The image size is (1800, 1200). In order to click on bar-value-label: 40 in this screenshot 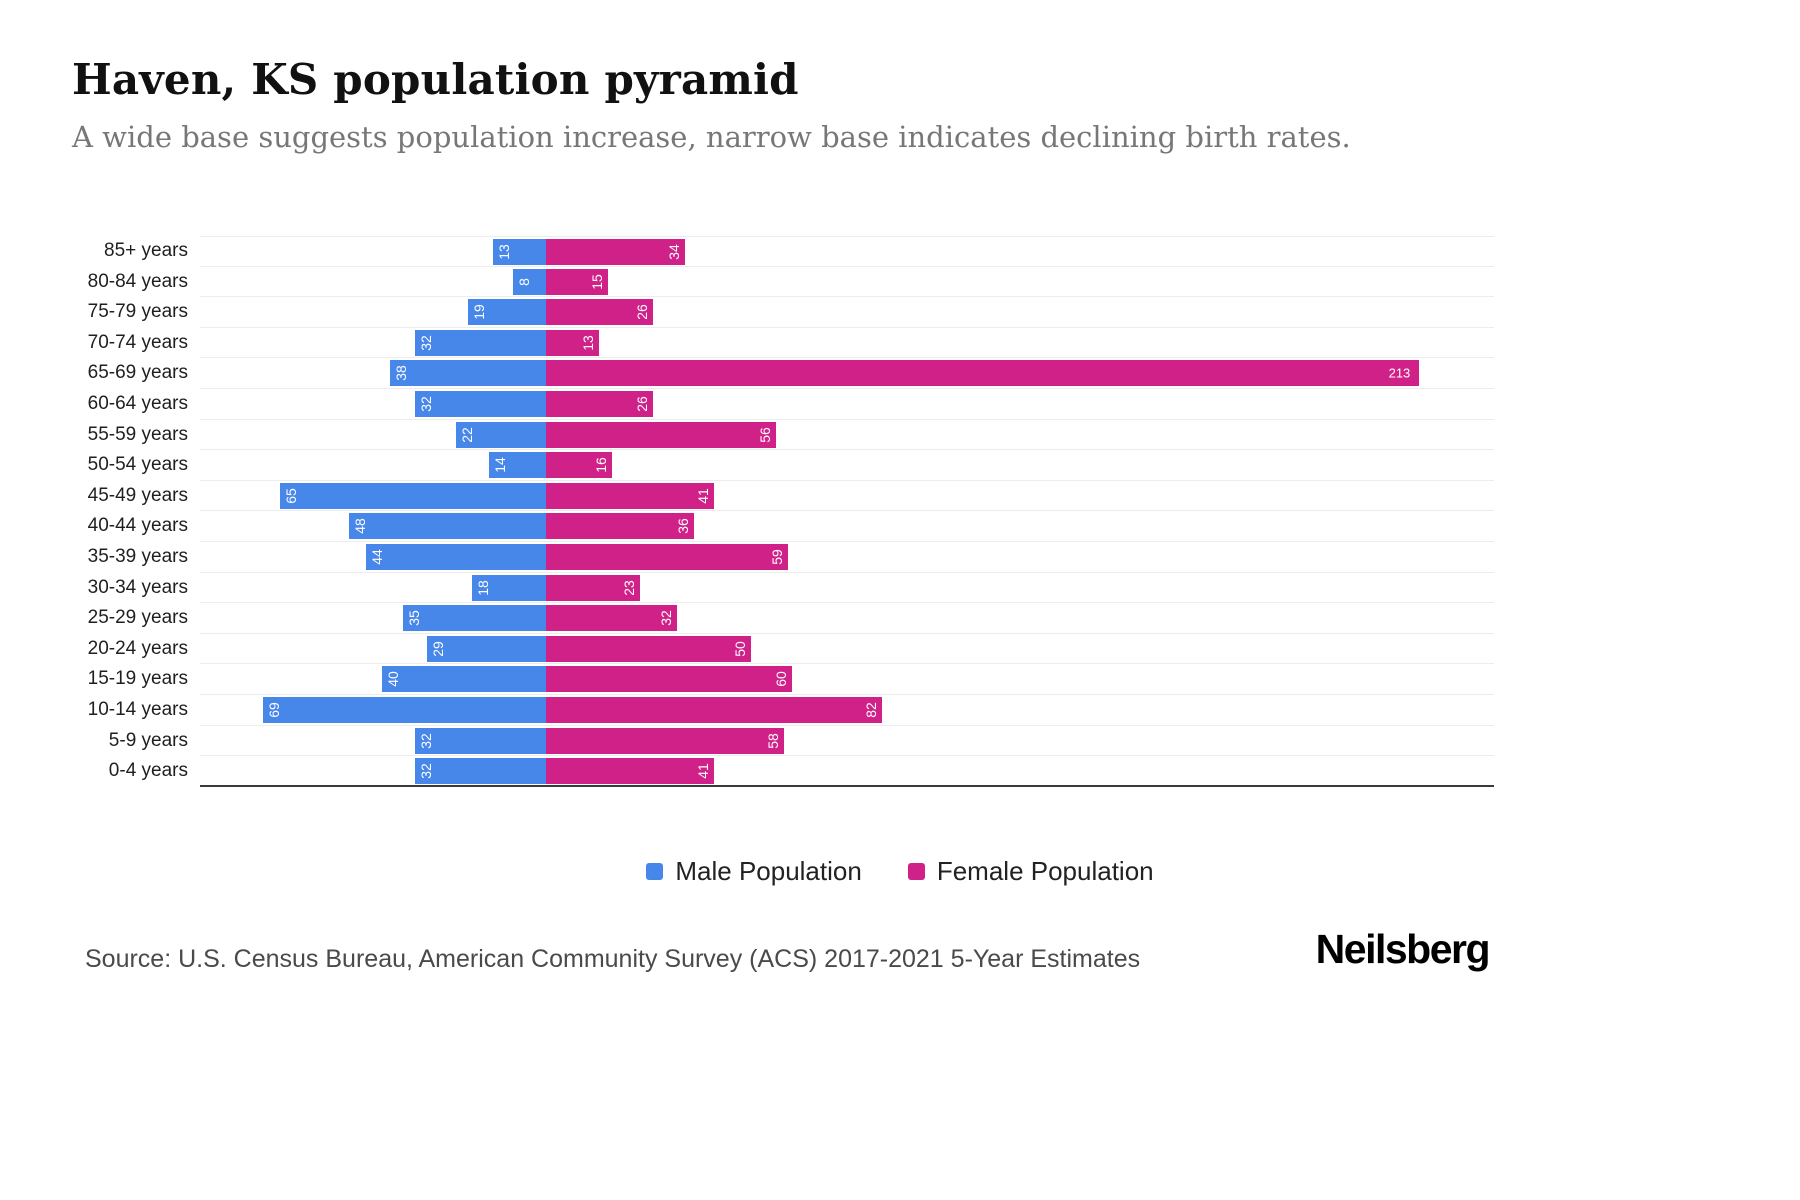, I will do `click(393, 679)`.